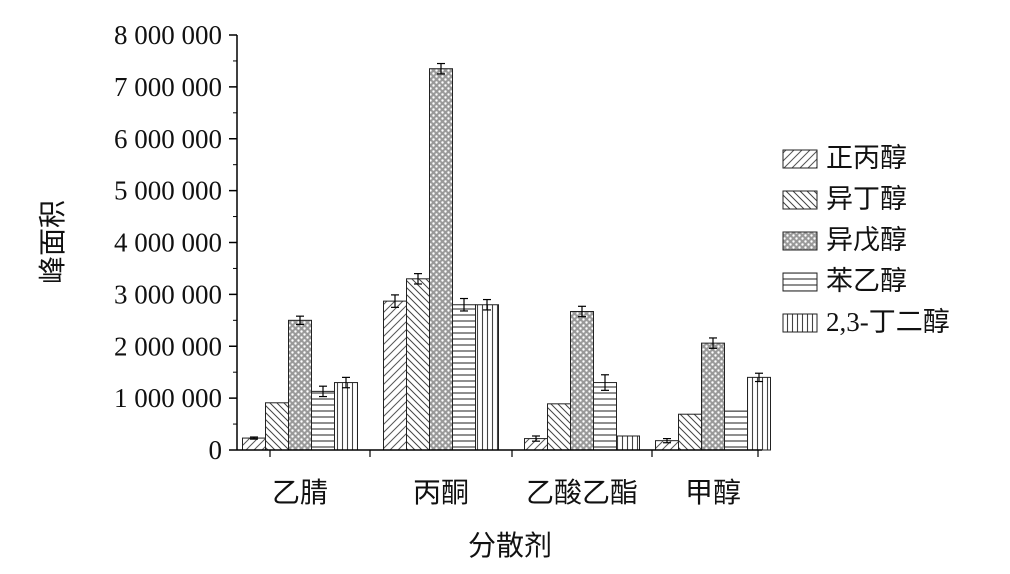 This screenshot has width=1010, height=574. Describe the element at coordinates (888, 322) in the screenshot. I see `legend-label: 2,3-丁二醇` at that location.